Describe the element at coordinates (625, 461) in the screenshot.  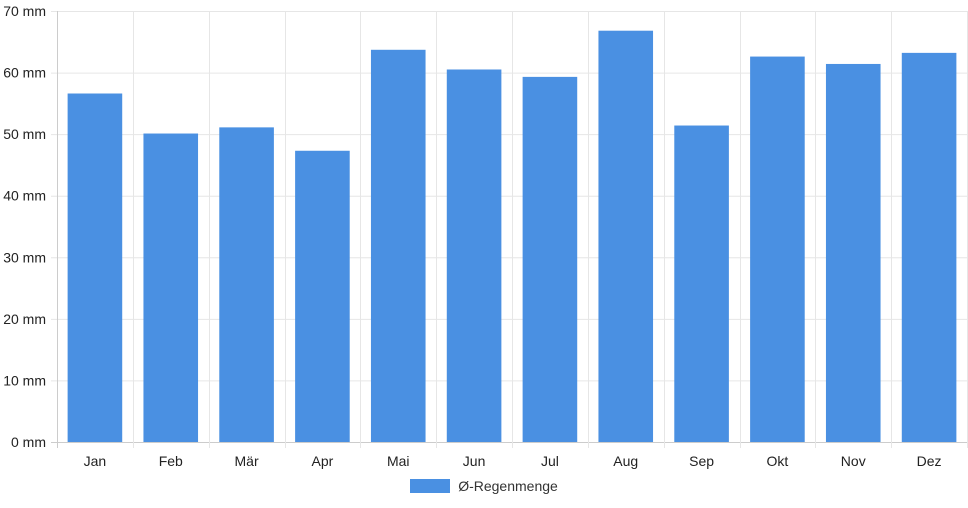
I see `x-tick-label: Aug` at that location.